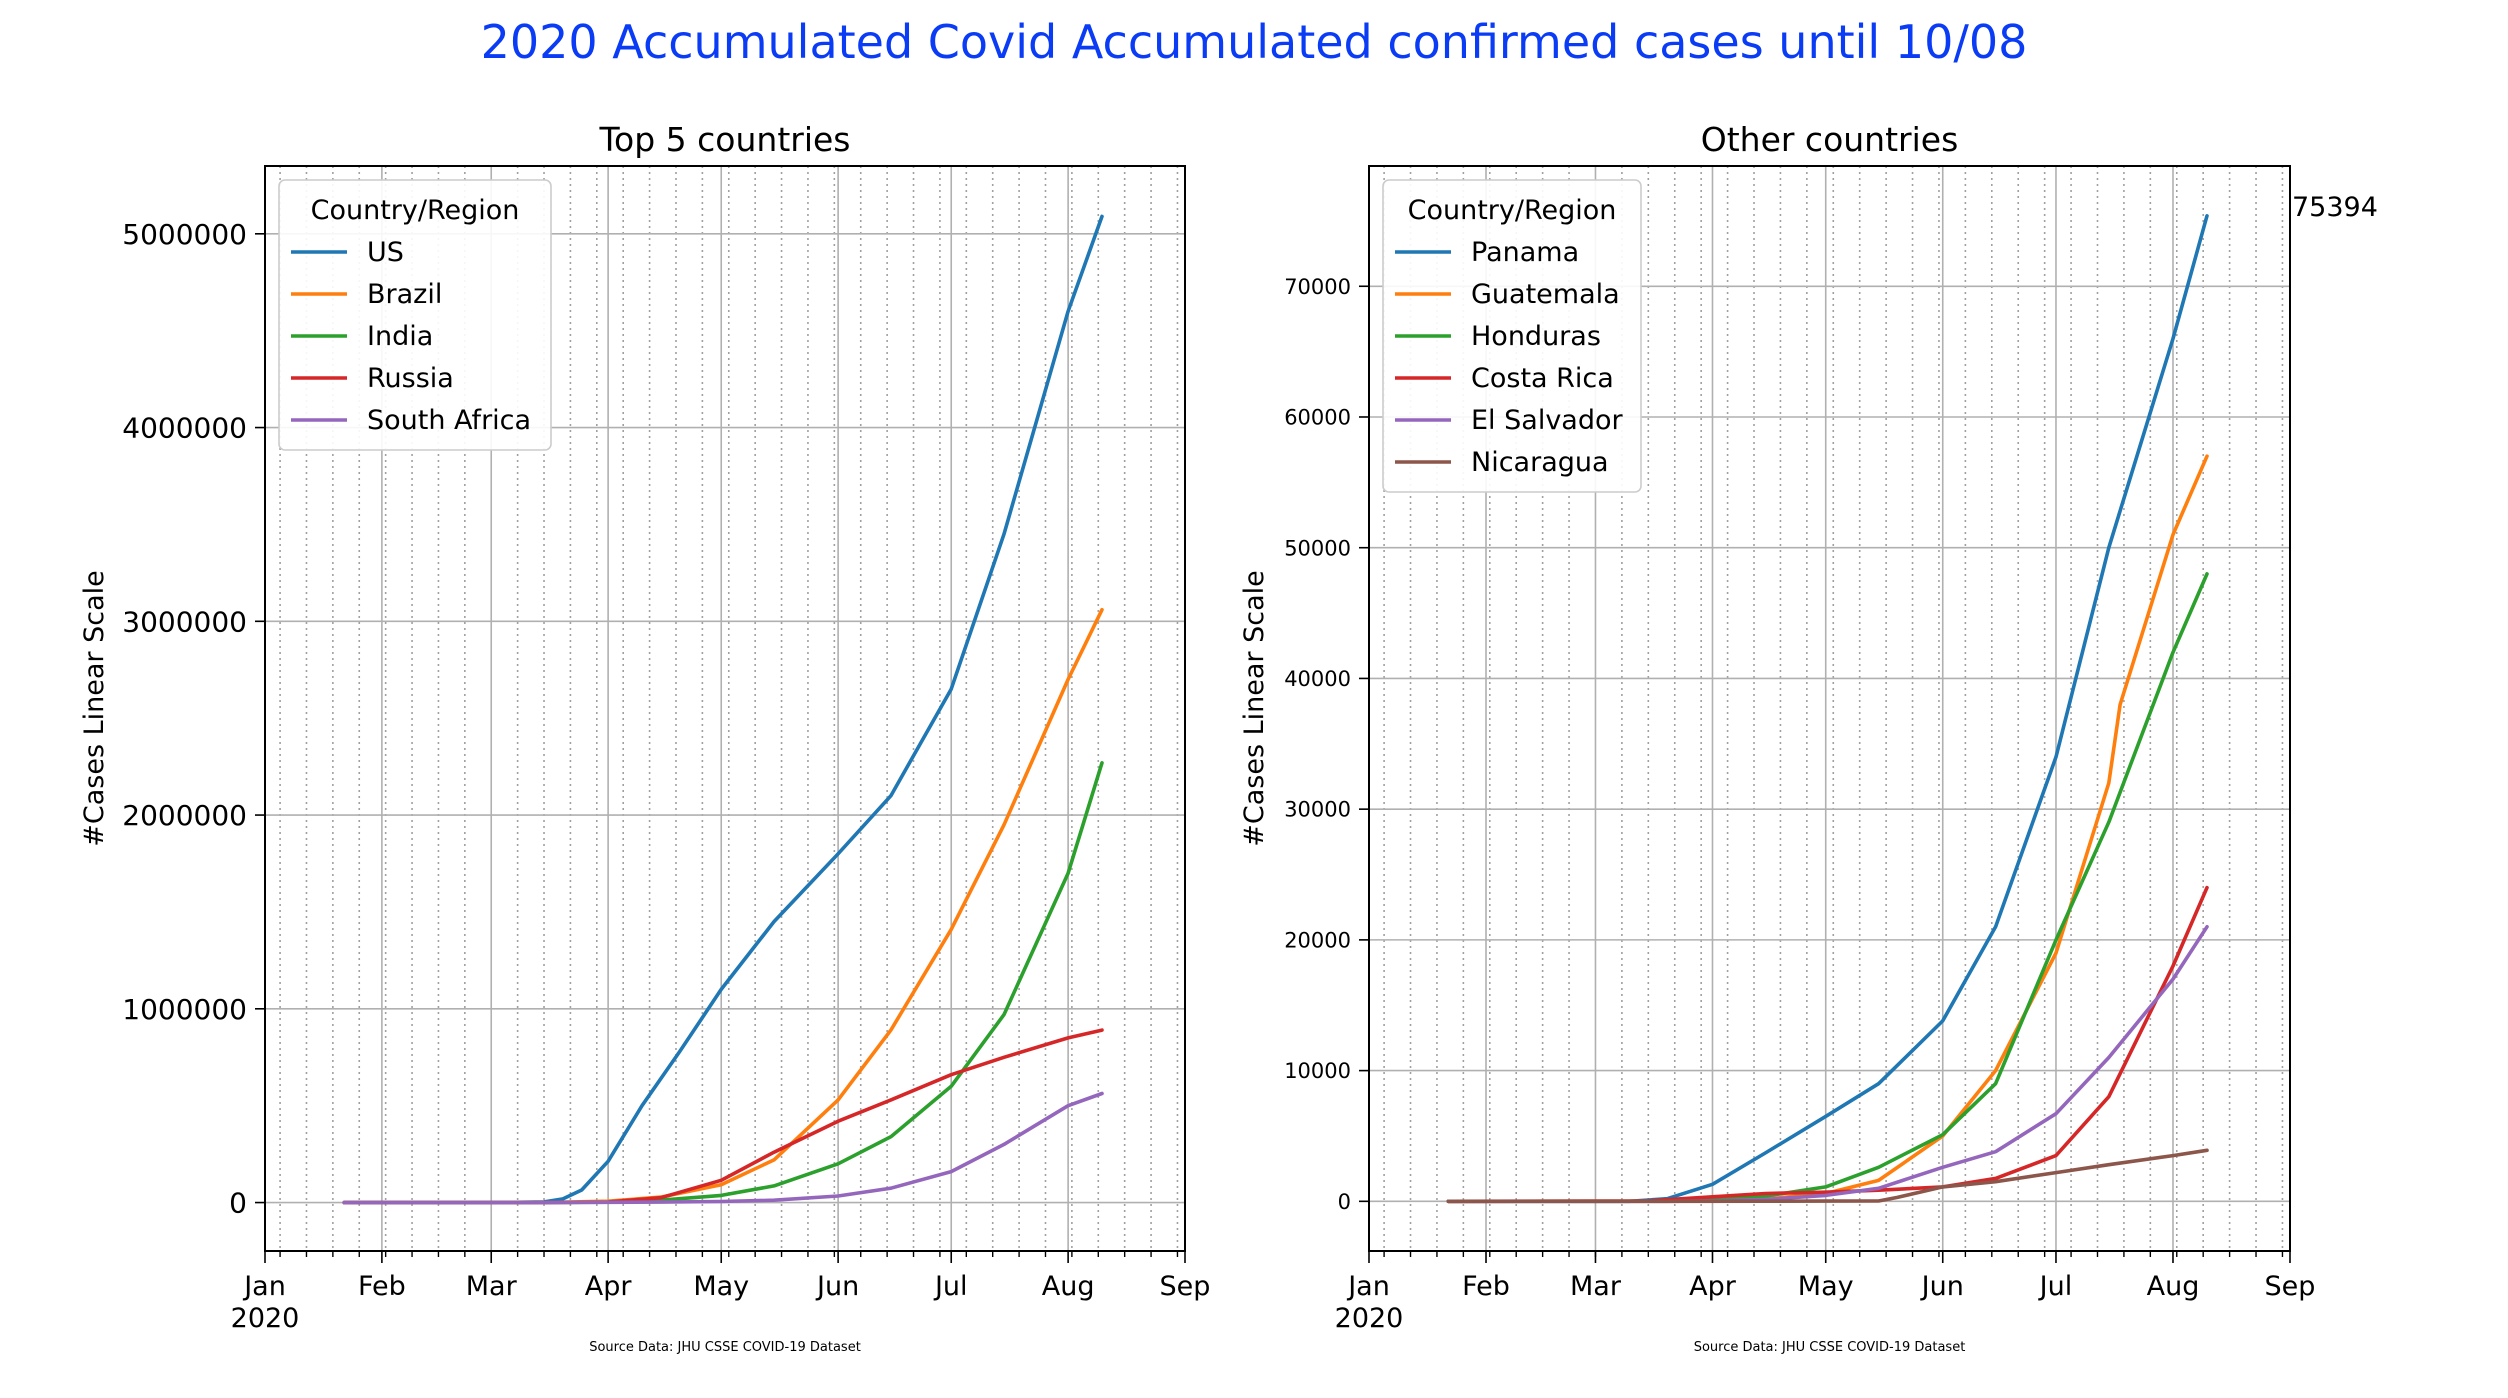 The height and width of the screenshot is (1398, 2508). I want to click on y-tick-label: 2000000, so click(184, 815).